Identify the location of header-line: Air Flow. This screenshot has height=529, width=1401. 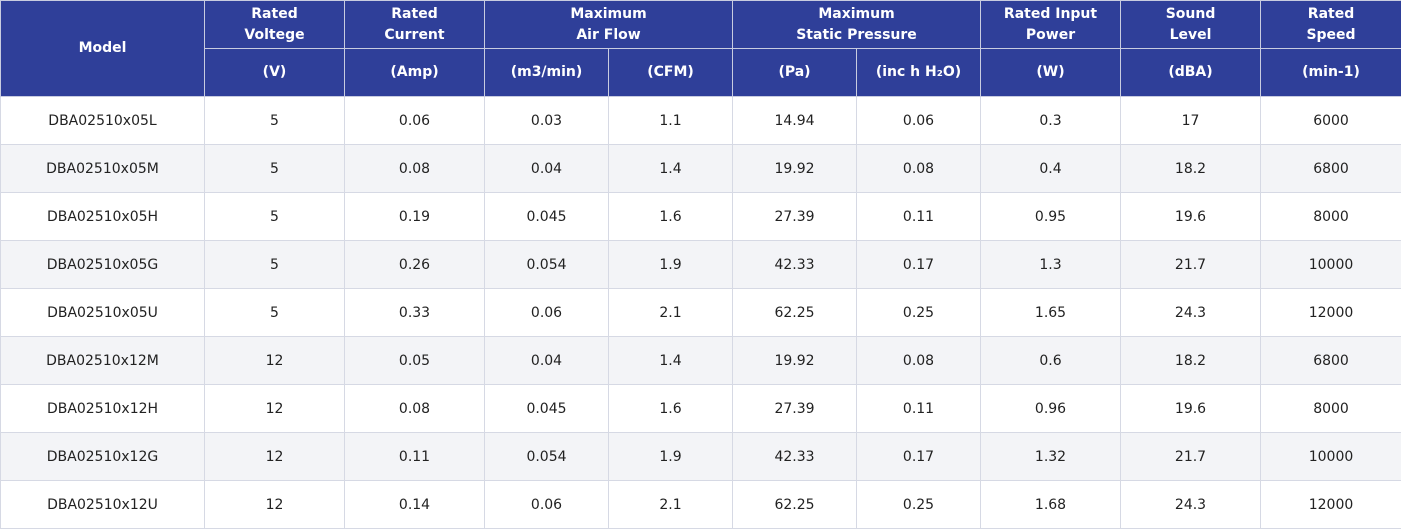
(608, 34).